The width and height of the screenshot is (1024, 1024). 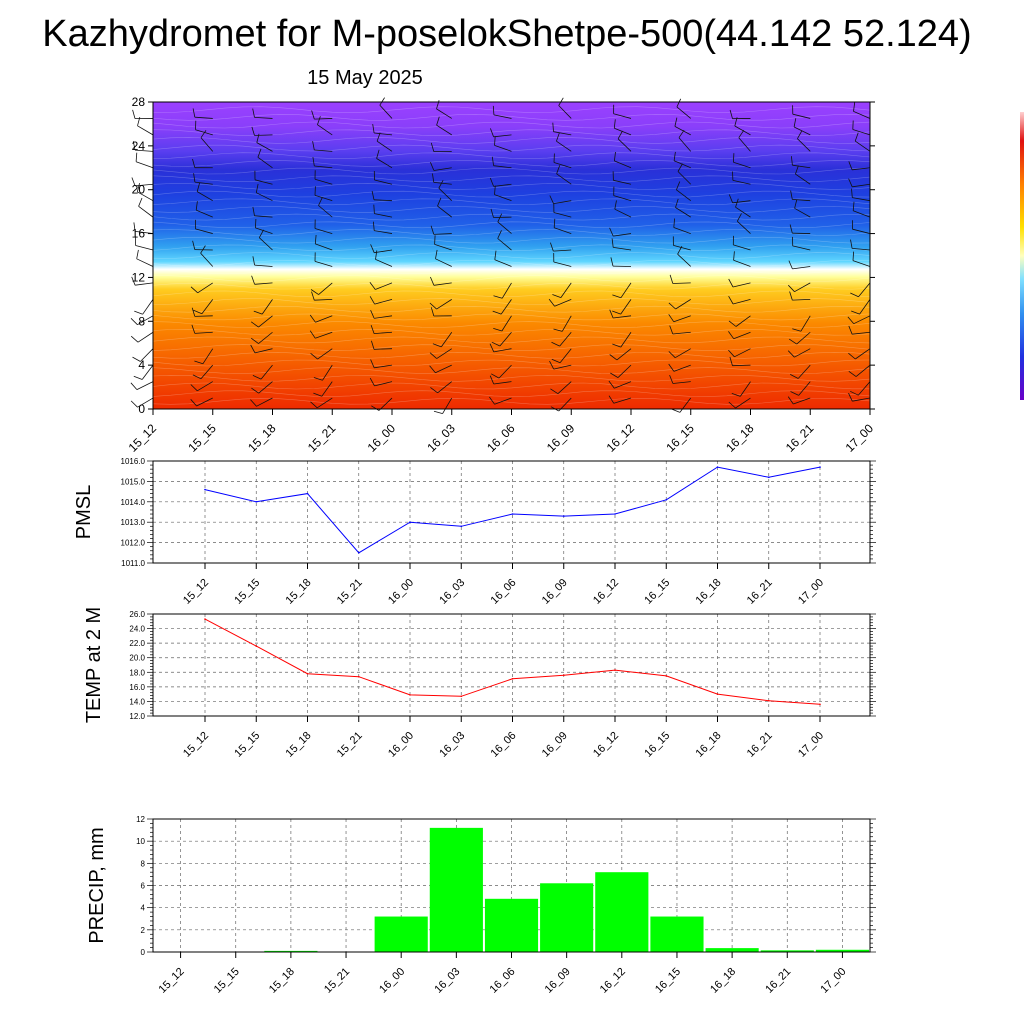 I want to click on x-tick-label: 16_03, so click(x=441, y=438).